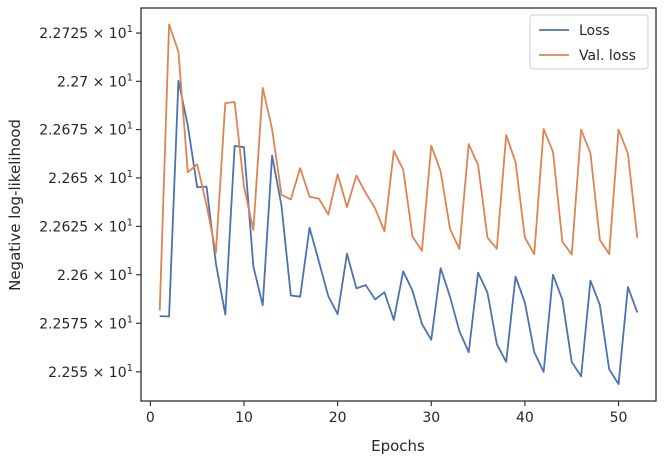 This screenshot has width=666, height=463. What do you see at coordinates (594, 31) in the screenshot?
I see `legend-label-loss: Loss` at bounding box center [594, 31].